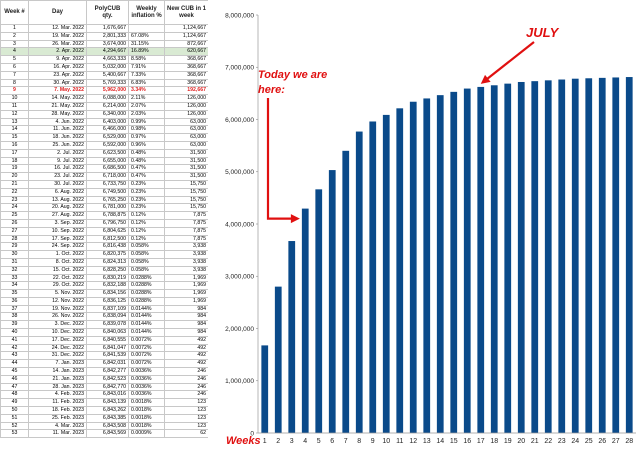  What do you see at coordinates (346, 441) in the screenshot?
I see `x-tick-label: 7` at bounding box center [346, 441].